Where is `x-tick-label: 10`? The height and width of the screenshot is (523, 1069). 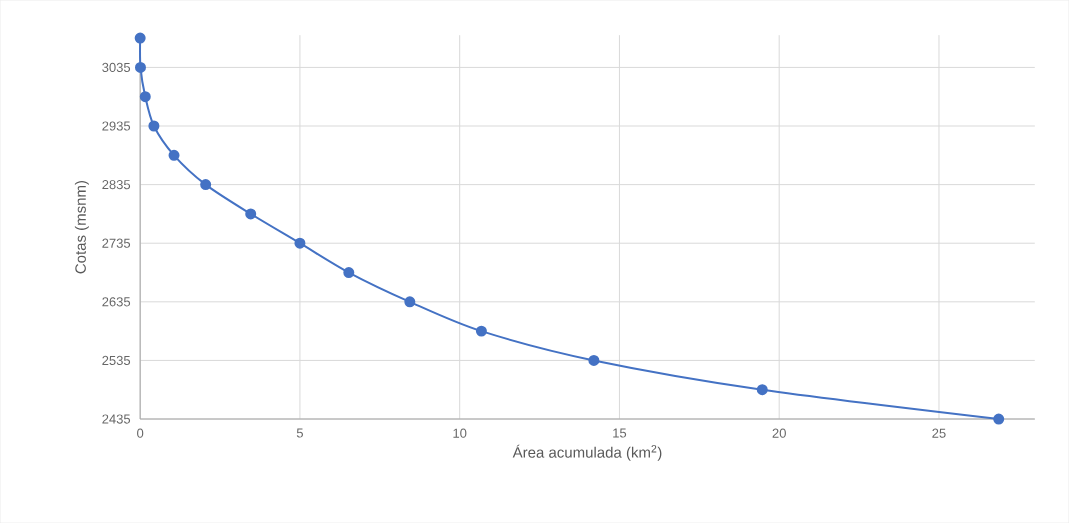 x-tick-label: 10 is located at coordinates (460, 433).